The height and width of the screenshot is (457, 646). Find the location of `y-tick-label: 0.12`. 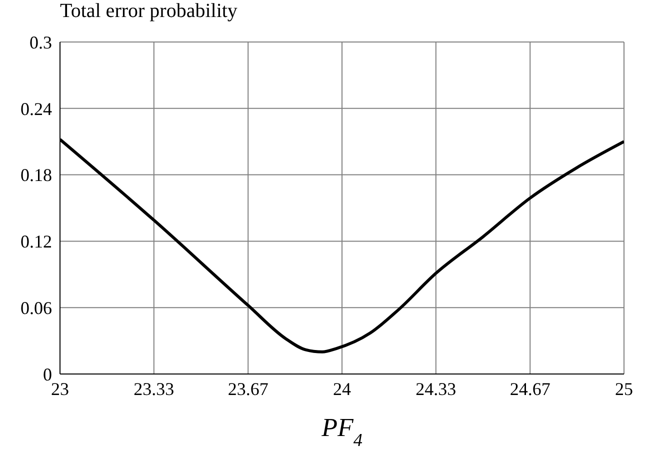

y-tick-label: 0.12 is located at coordinates (36, 242).